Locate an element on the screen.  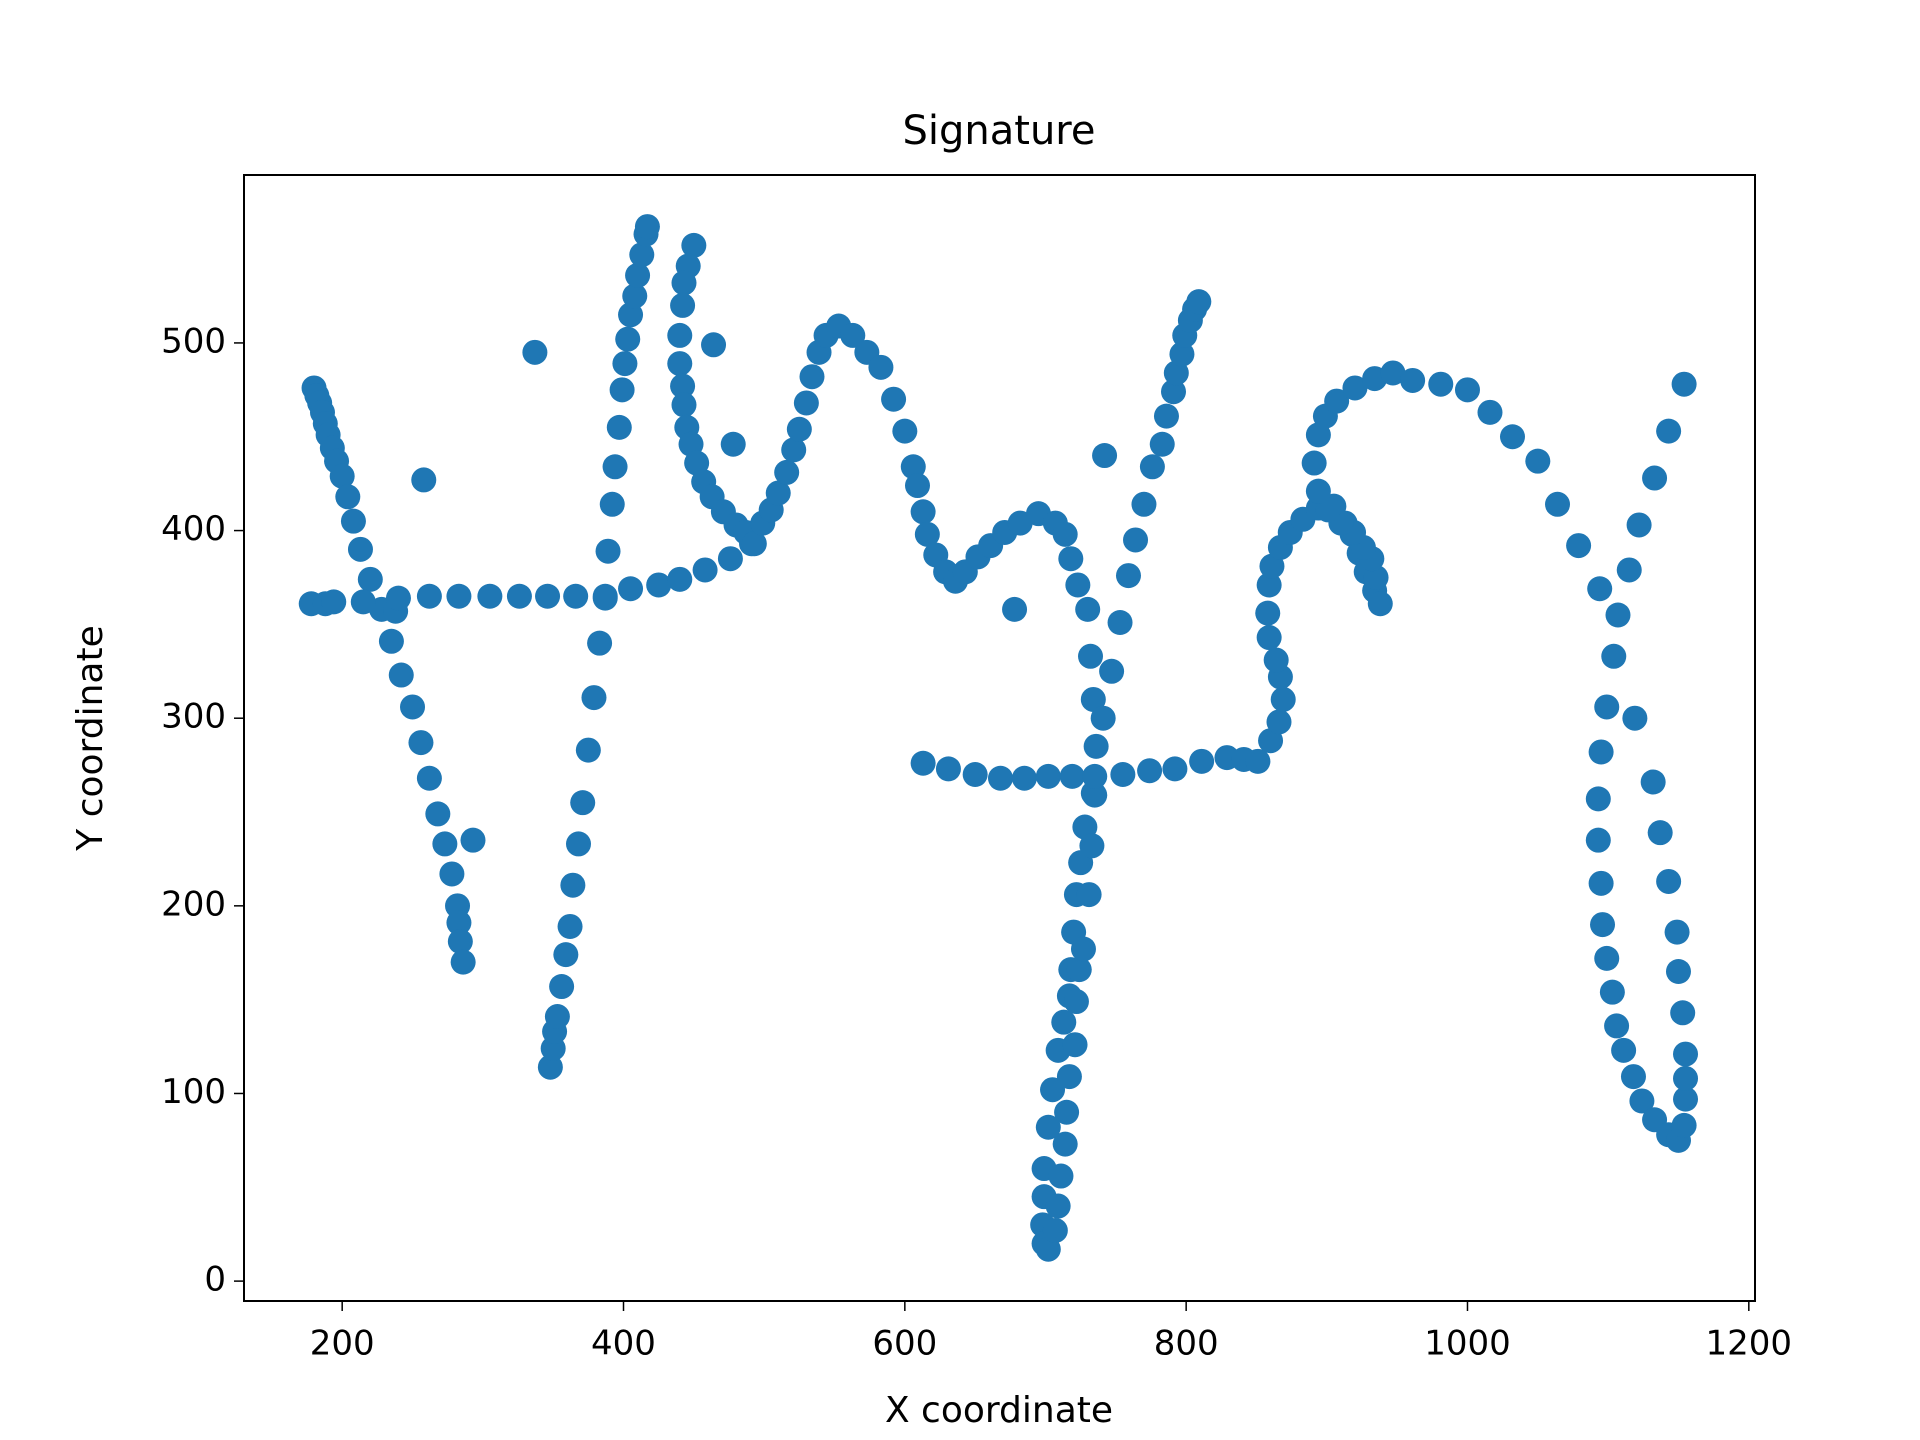
x-tick-label: 400 is located at coordinates (623, 1344).